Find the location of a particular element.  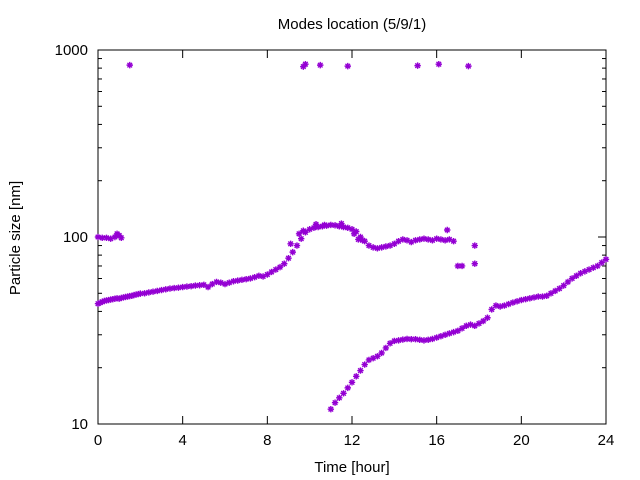

x-tick-label: 4 is located at coordinates (182, 440).